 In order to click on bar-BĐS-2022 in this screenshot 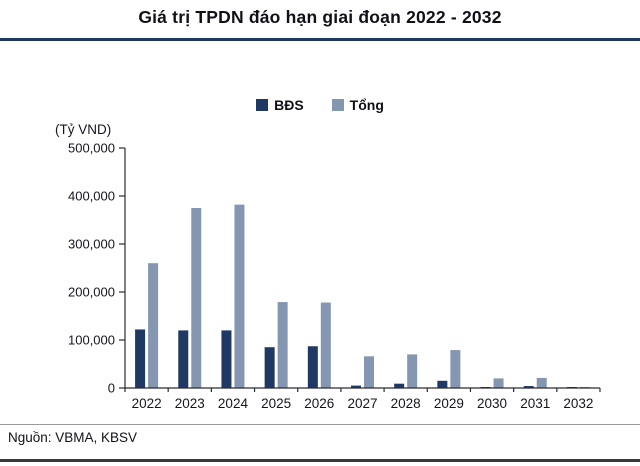, I will do `click(140, 358)`.